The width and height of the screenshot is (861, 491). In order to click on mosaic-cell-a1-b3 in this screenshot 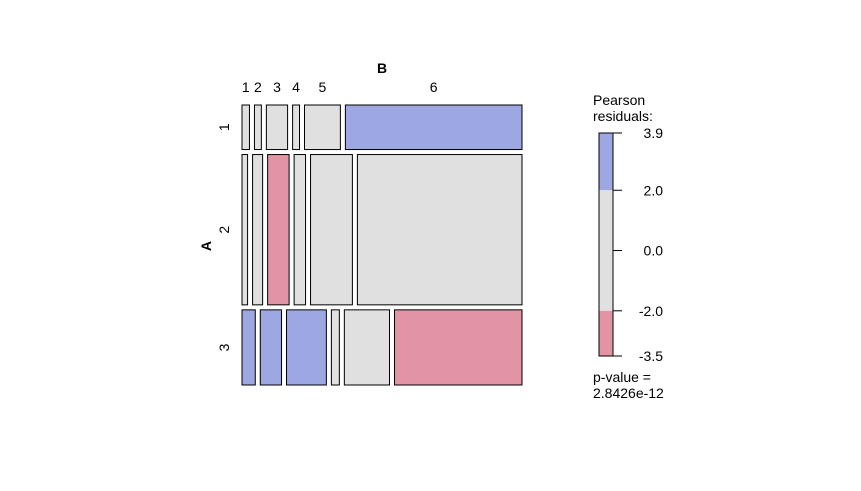, I will do `click(277, 127)`.